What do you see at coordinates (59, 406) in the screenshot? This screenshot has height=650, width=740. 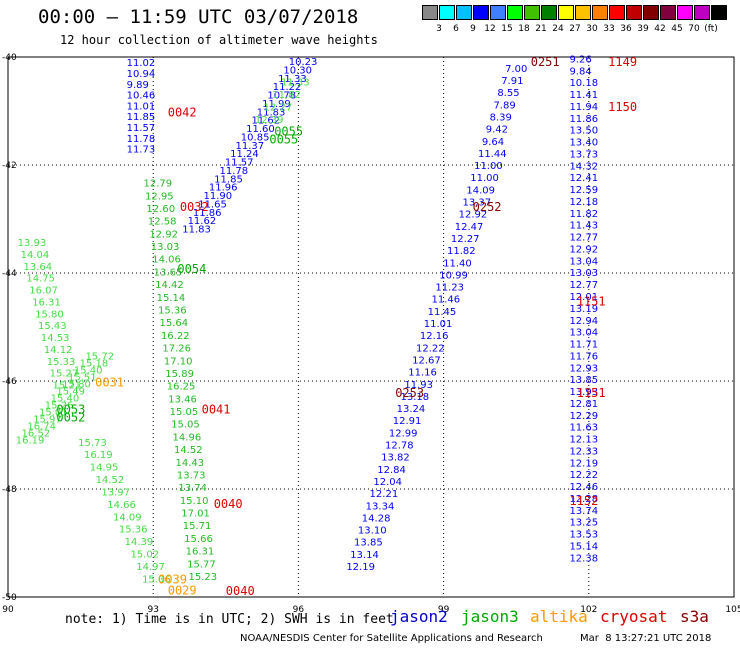 I see `wave-height-label: 15.26` at bounding box center [59, 406].